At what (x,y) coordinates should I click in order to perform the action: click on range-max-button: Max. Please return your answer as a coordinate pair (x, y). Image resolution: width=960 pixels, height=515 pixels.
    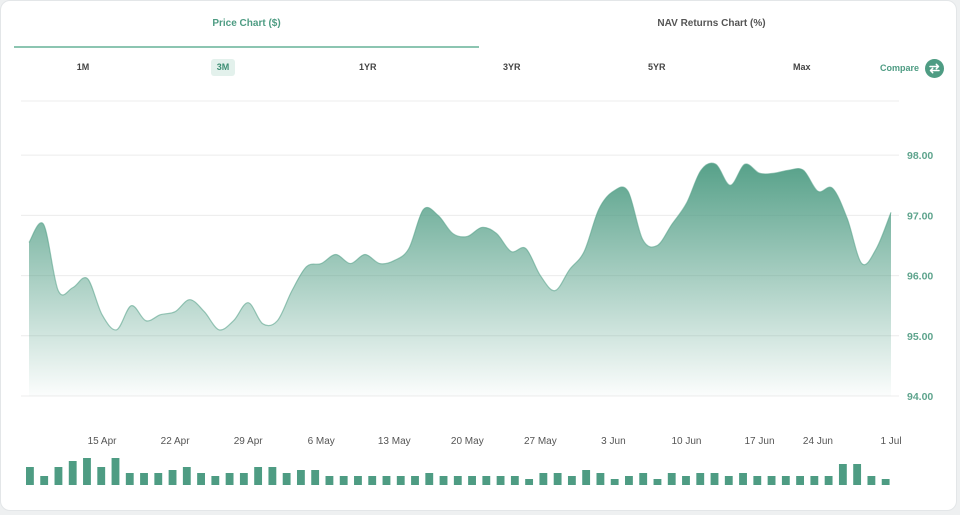
    Looking at the image, I should click on (802, 67).